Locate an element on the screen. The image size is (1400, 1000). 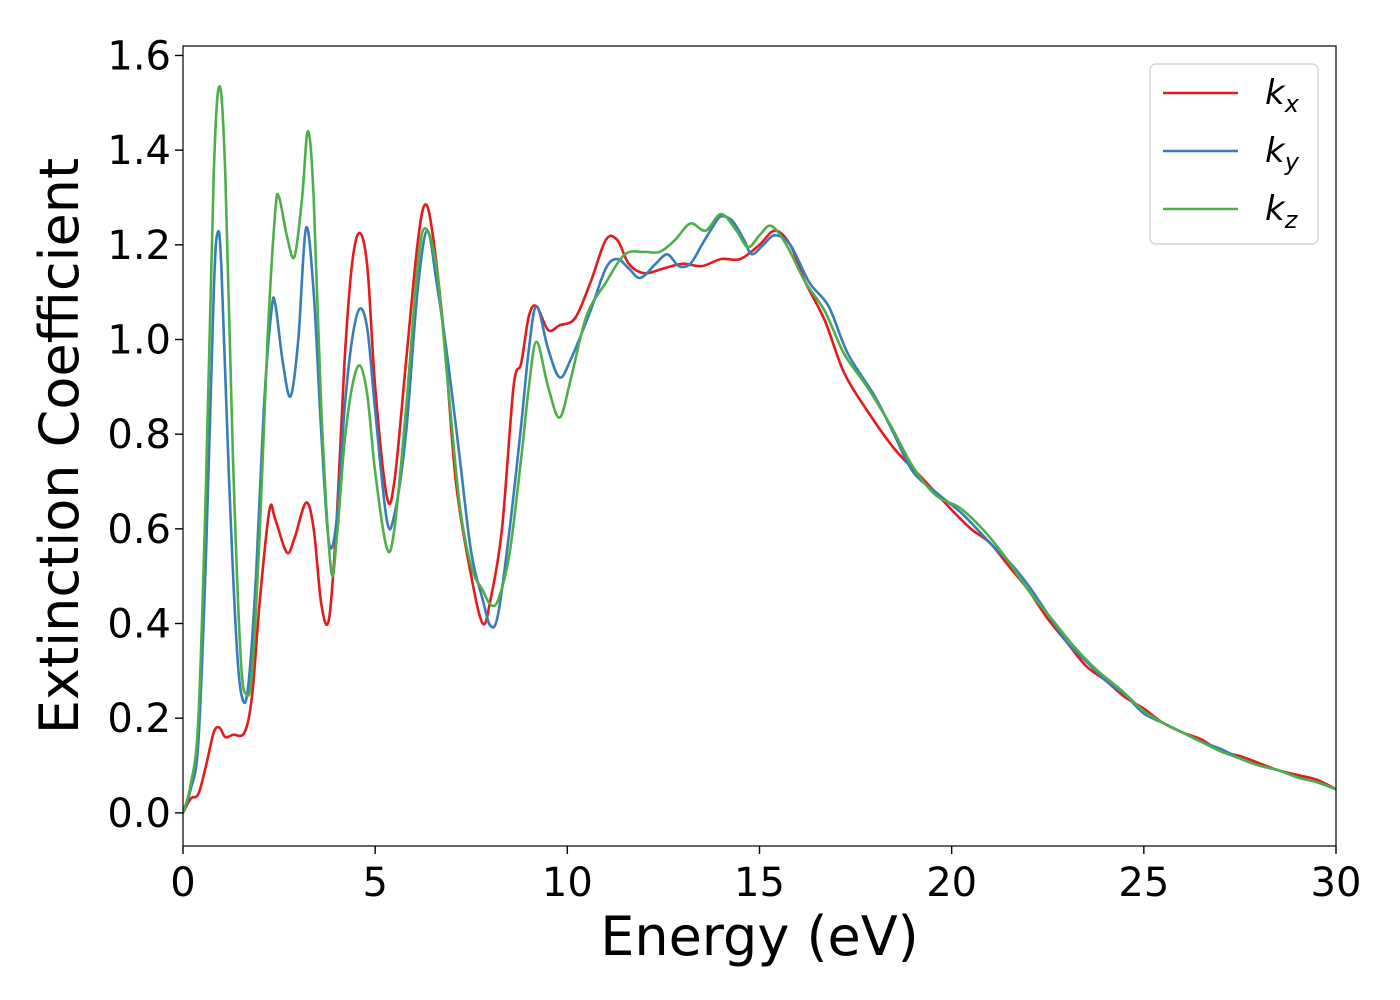
x-axis-ticks: 0 5 10 15 20 25 30 is located at coordinates (765, 876).